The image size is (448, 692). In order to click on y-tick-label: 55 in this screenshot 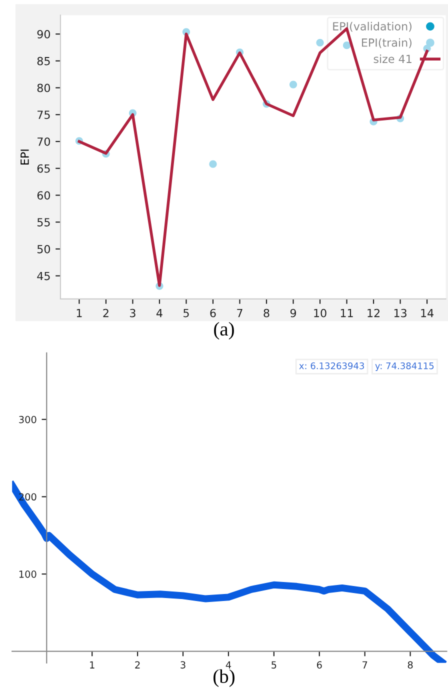, I will do `click(43, 222)`.